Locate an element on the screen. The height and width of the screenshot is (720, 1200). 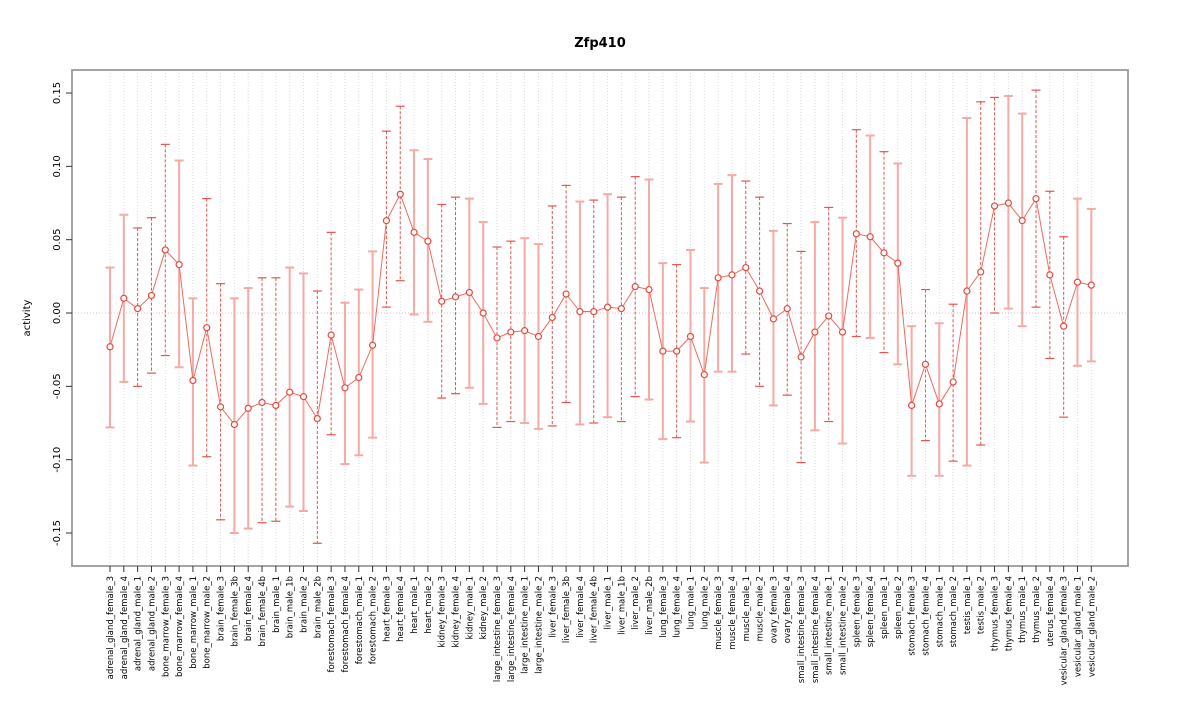
x-tick-label: ovary_female_4 is located at coordinates (788, 609).